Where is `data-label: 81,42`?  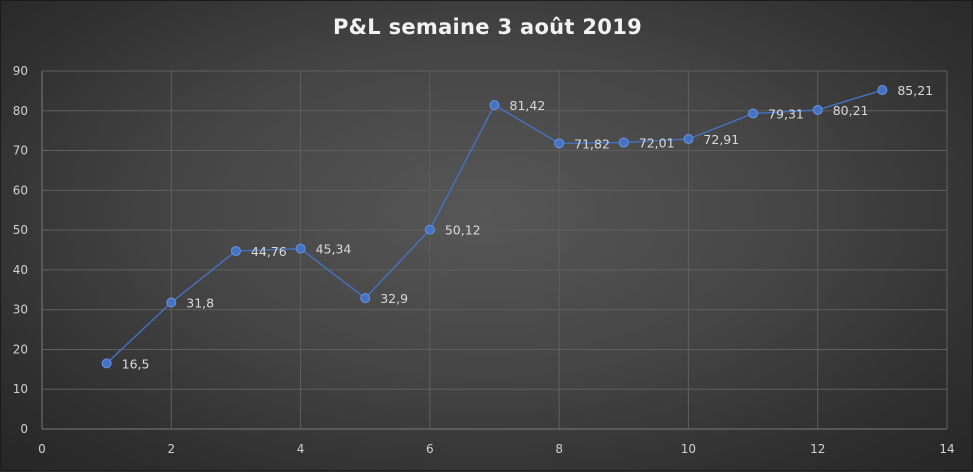 data-label: 81,42 is located at coordinates (528, 105).